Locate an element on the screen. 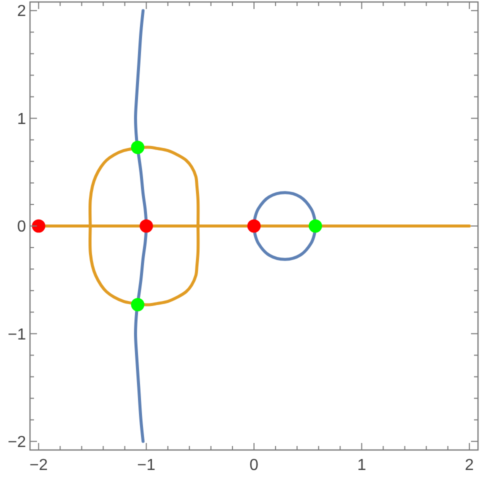 This screenshot has width=480, height=480. x-tick-label: 2 is located at coordinates (469, 465).